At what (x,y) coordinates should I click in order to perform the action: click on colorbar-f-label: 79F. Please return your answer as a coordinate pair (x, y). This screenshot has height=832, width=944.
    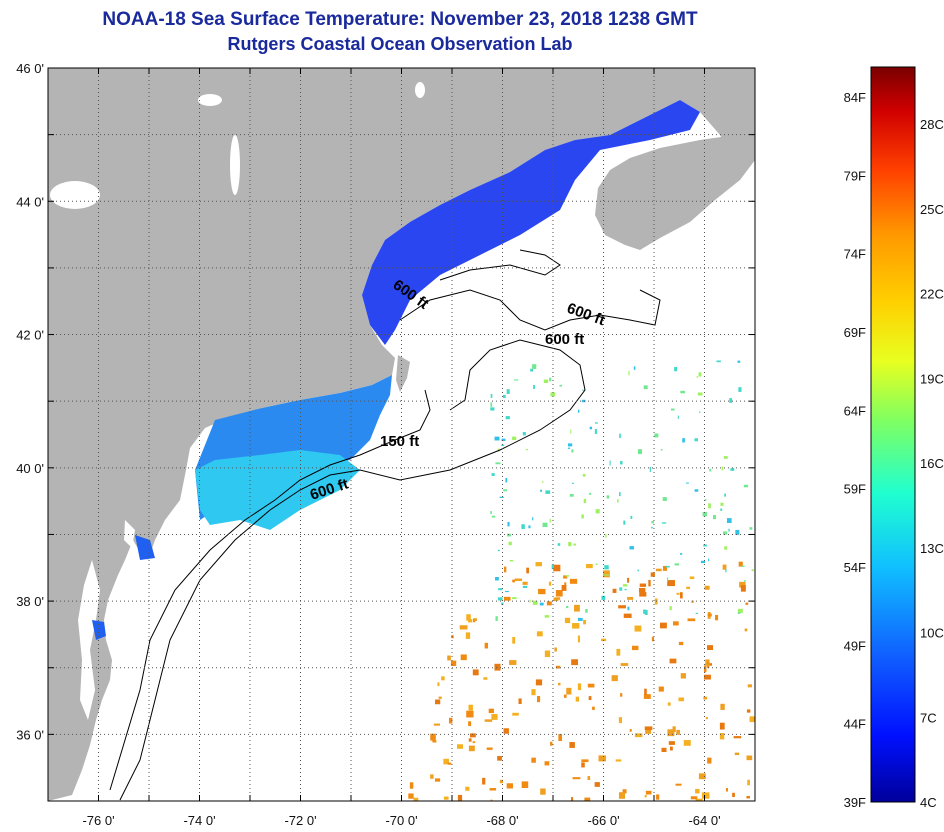
    Looking at the image, I should click on (855, 175).